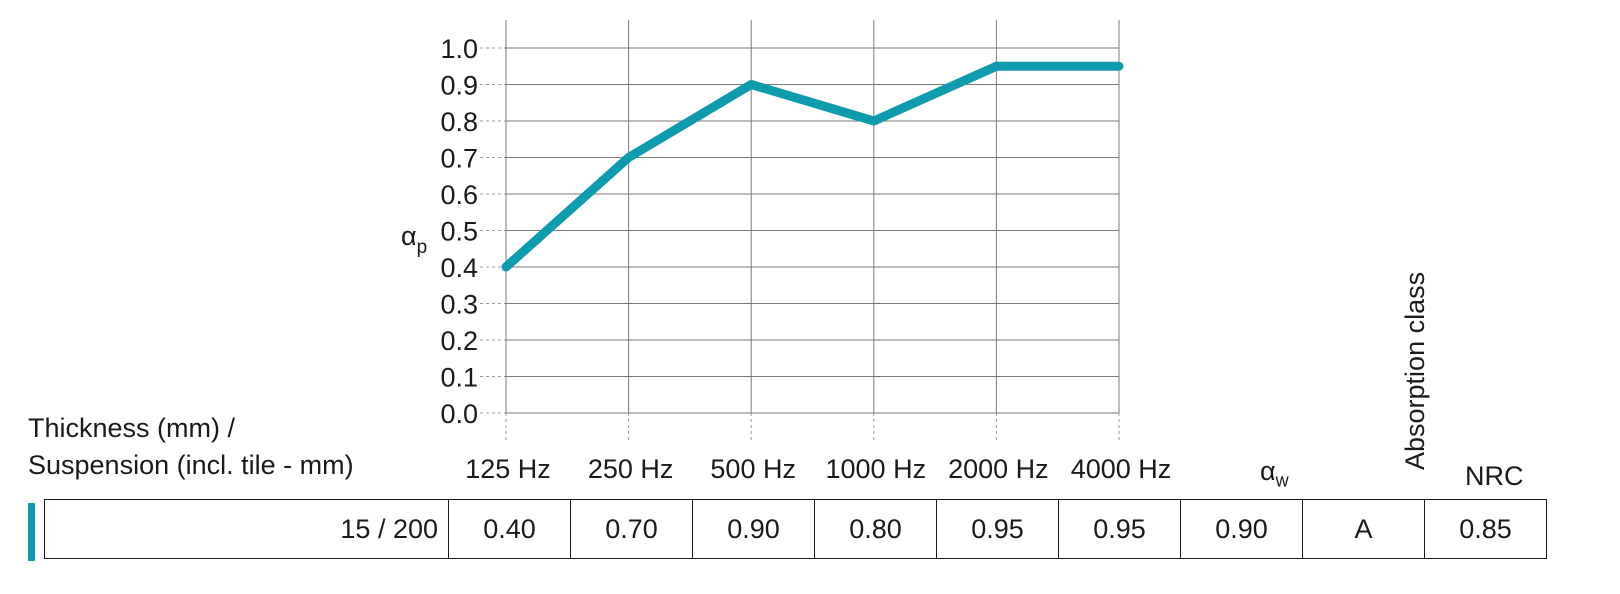 This screenshot has height=594, width=1620. Describe the element at coordinates (132, 428) in the screenshot. I see `thickness-header-line1: Thickness (mm) /` at that location.